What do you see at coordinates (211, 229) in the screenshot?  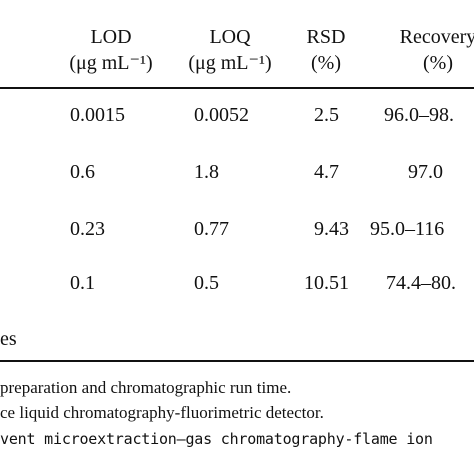 I see `table-cell: 0.77` at bounding box center [211, 229].